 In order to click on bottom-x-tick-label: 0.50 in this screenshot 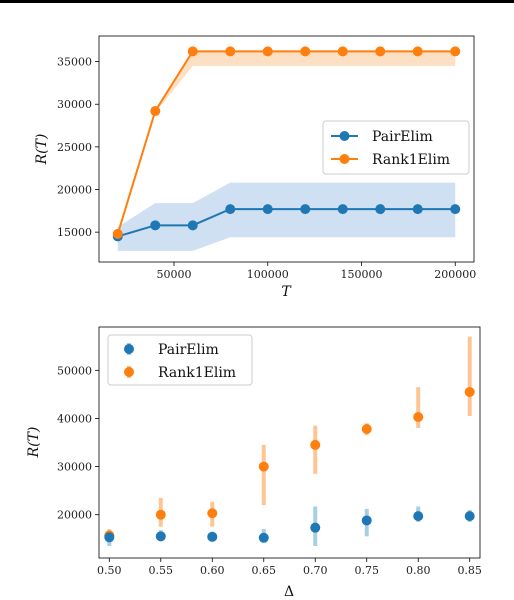, I will do `click(109, 570)`.